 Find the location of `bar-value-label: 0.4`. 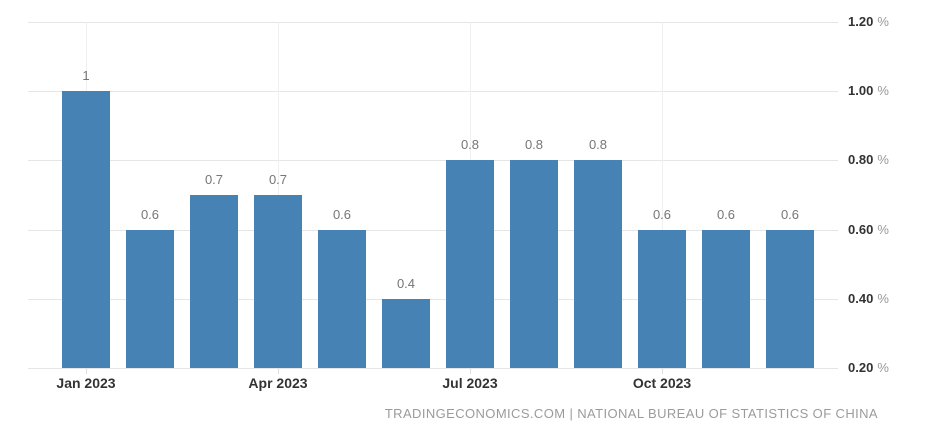

bar-value-label: 0.4 is located at coordinates (406, 283).